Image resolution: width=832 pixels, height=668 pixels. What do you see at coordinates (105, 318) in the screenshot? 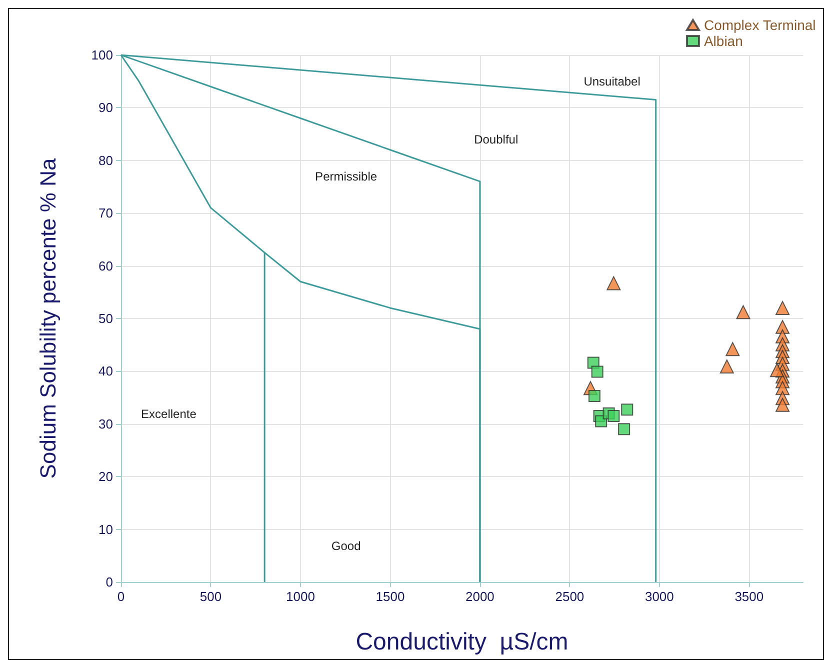
I see `y-tick-label: 50` at bounding box center [105, 318].